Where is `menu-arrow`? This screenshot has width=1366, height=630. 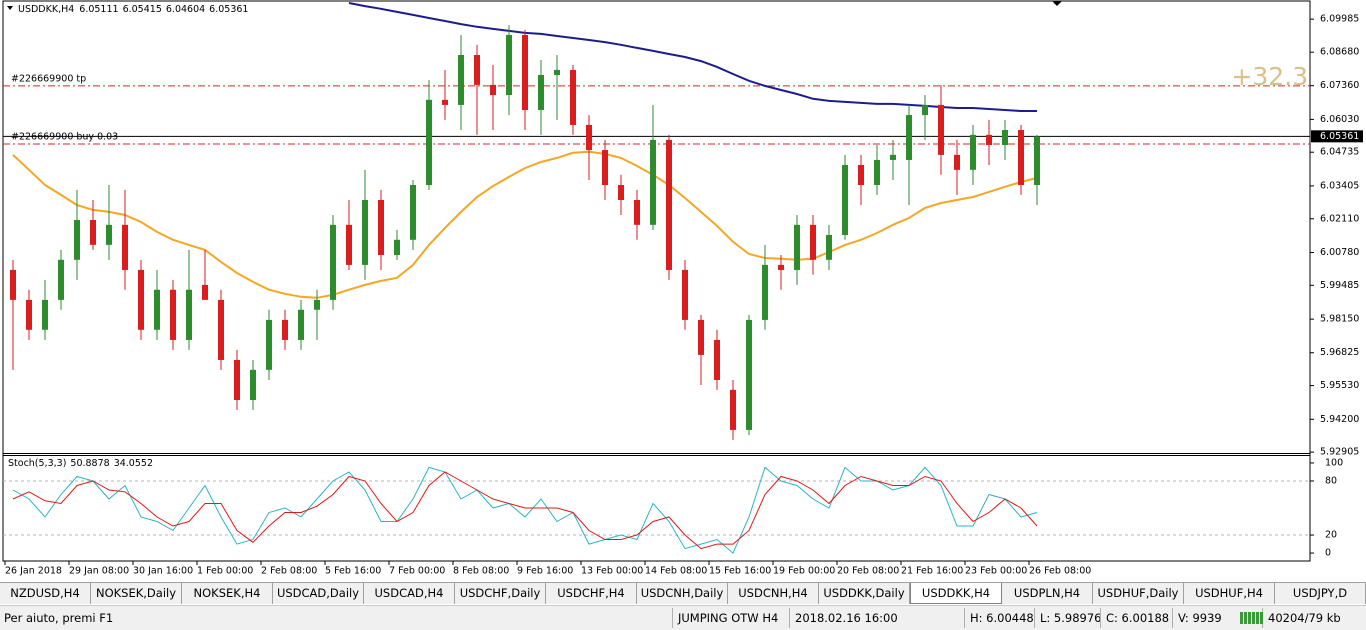 menu-arrow is located at coordinates (10, 8).